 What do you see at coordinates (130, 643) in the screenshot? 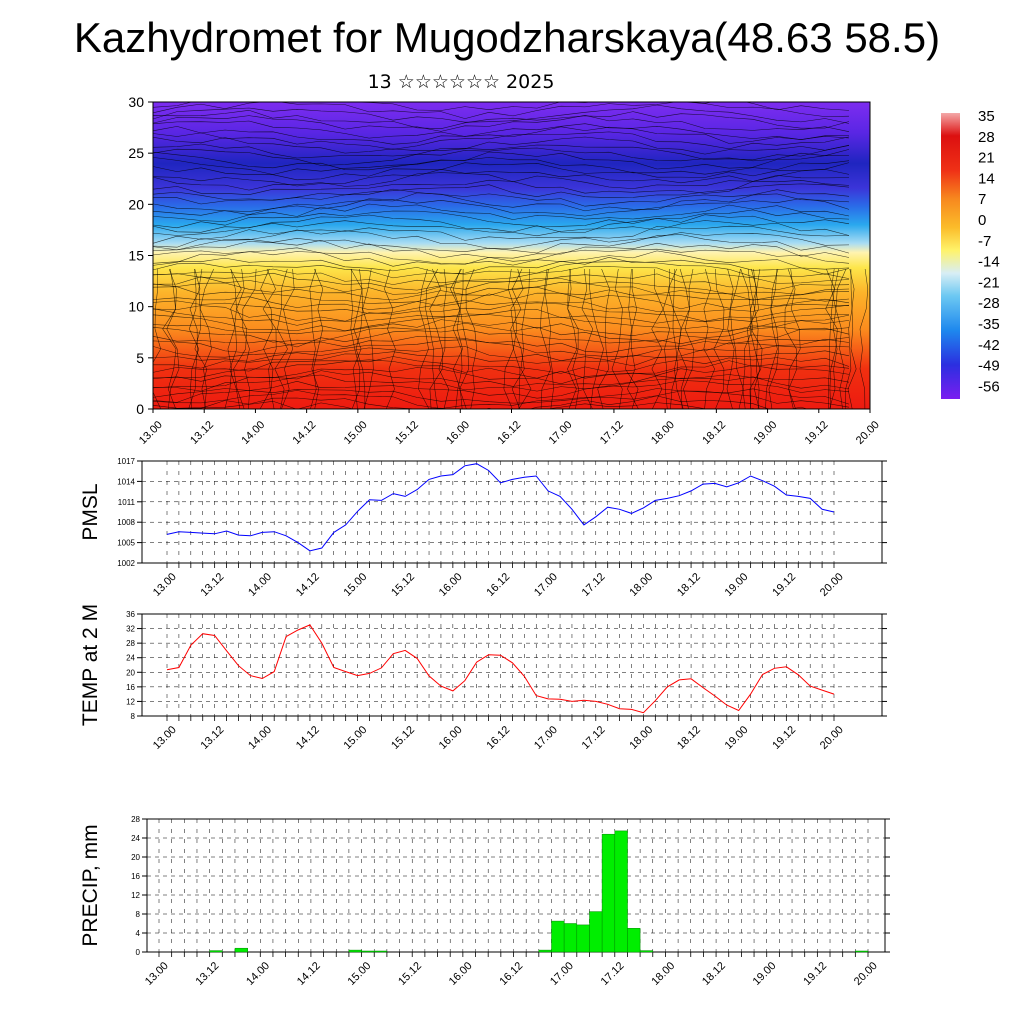
I see `y-tick-label: 28` at bounding box center [130, 643].